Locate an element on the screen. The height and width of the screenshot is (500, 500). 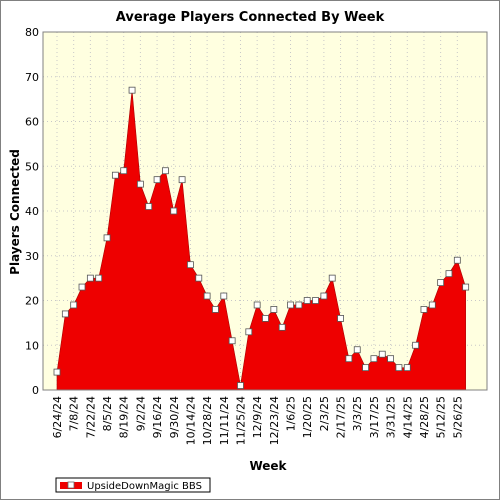
y-tick-label: 40 is located at coordinates (32, 211).